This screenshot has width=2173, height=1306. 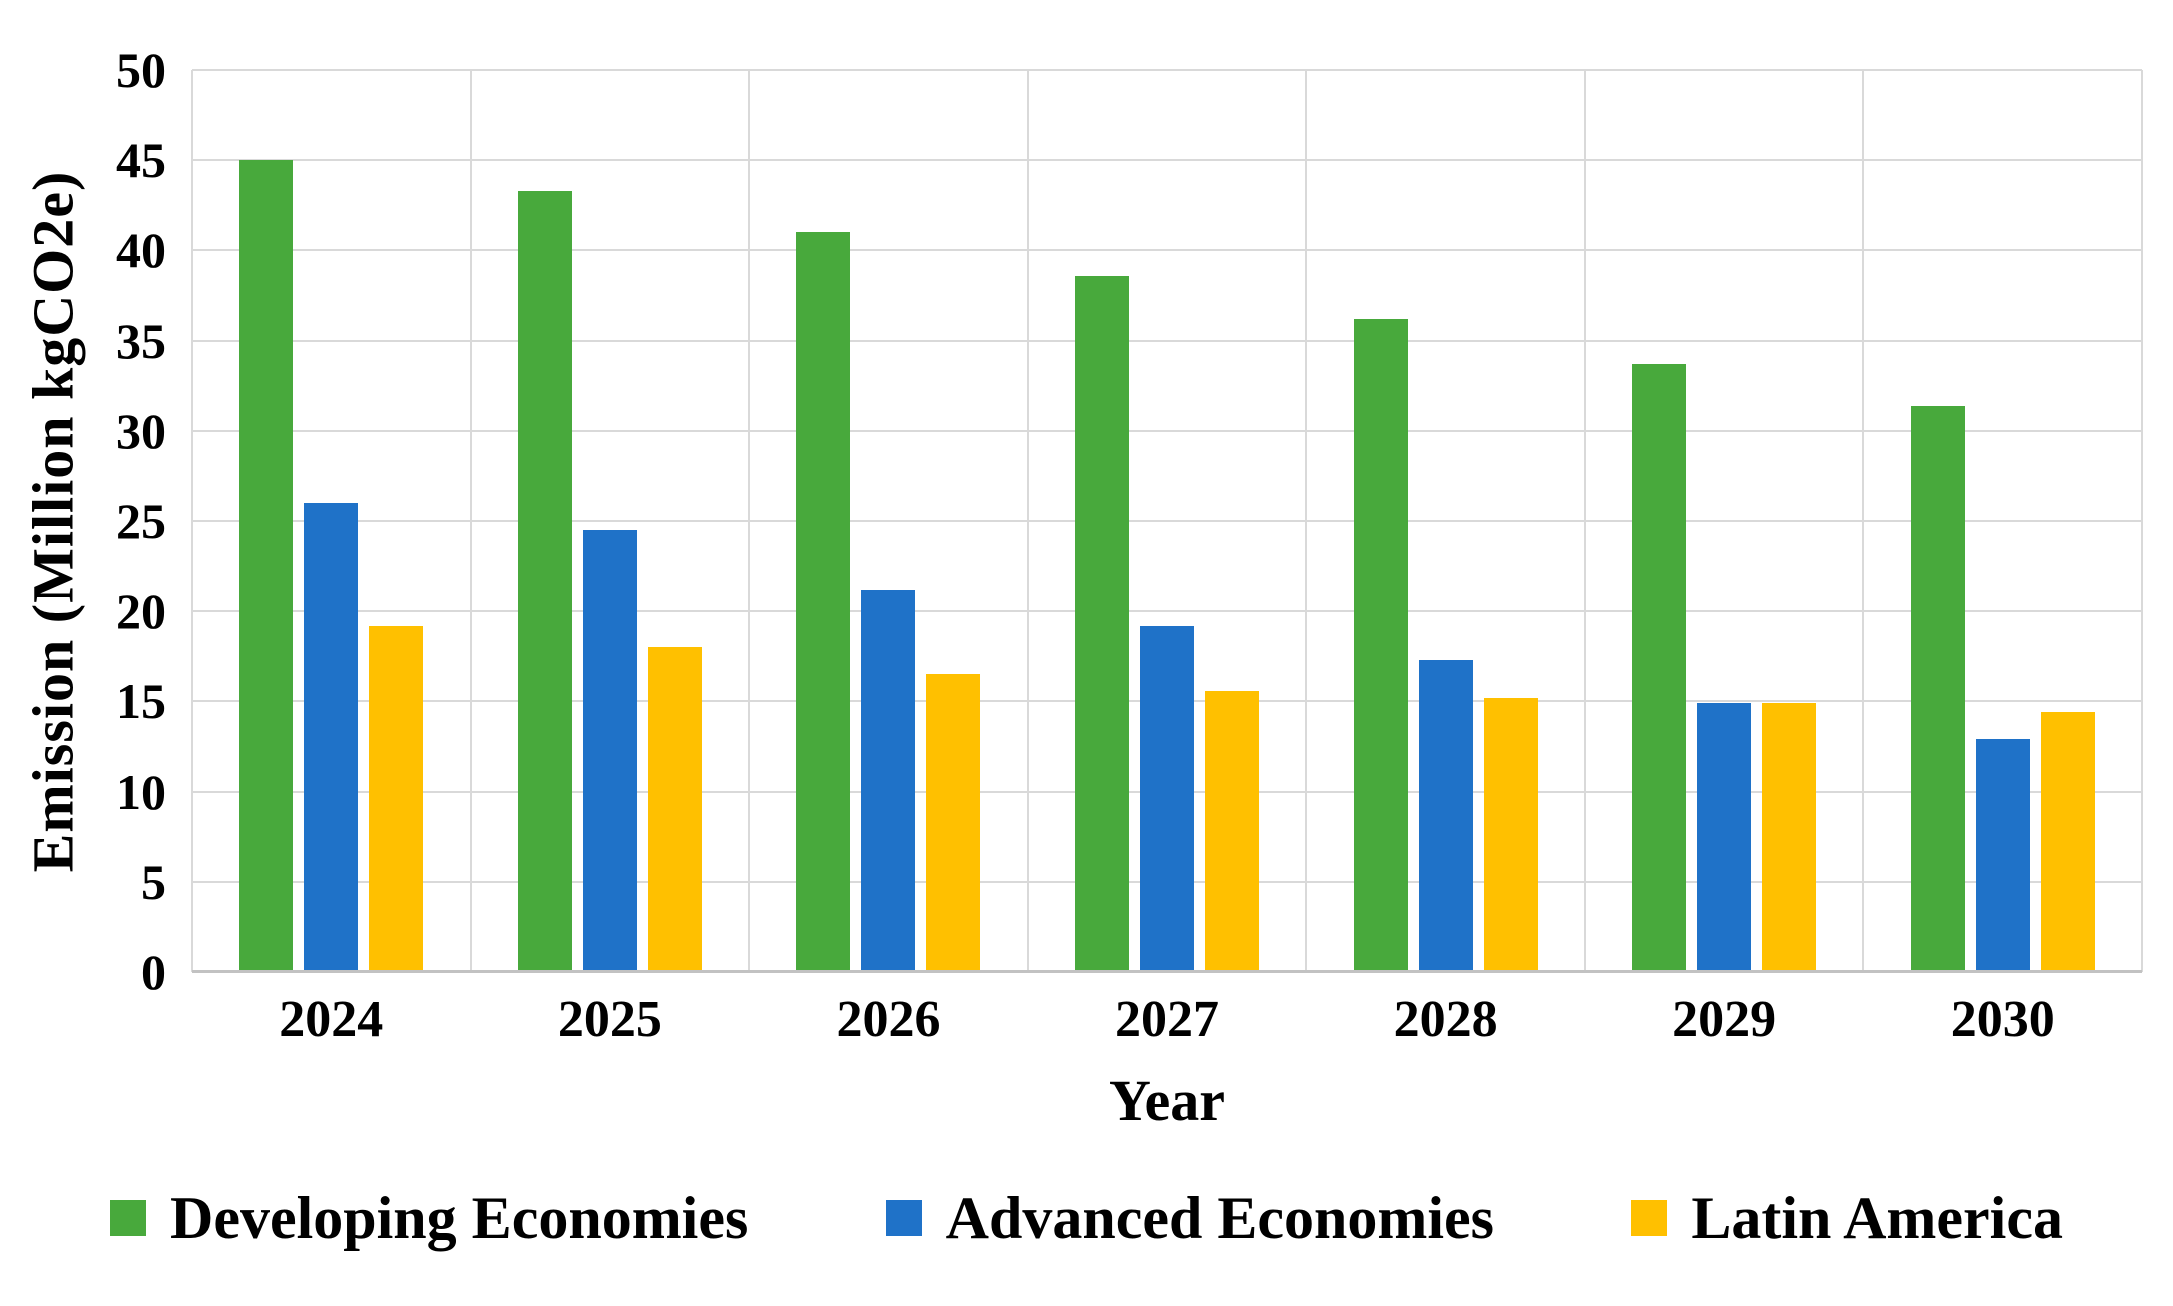 I want to click on x-tick-label-2027: 2027, so click(x=1167, y=1019).